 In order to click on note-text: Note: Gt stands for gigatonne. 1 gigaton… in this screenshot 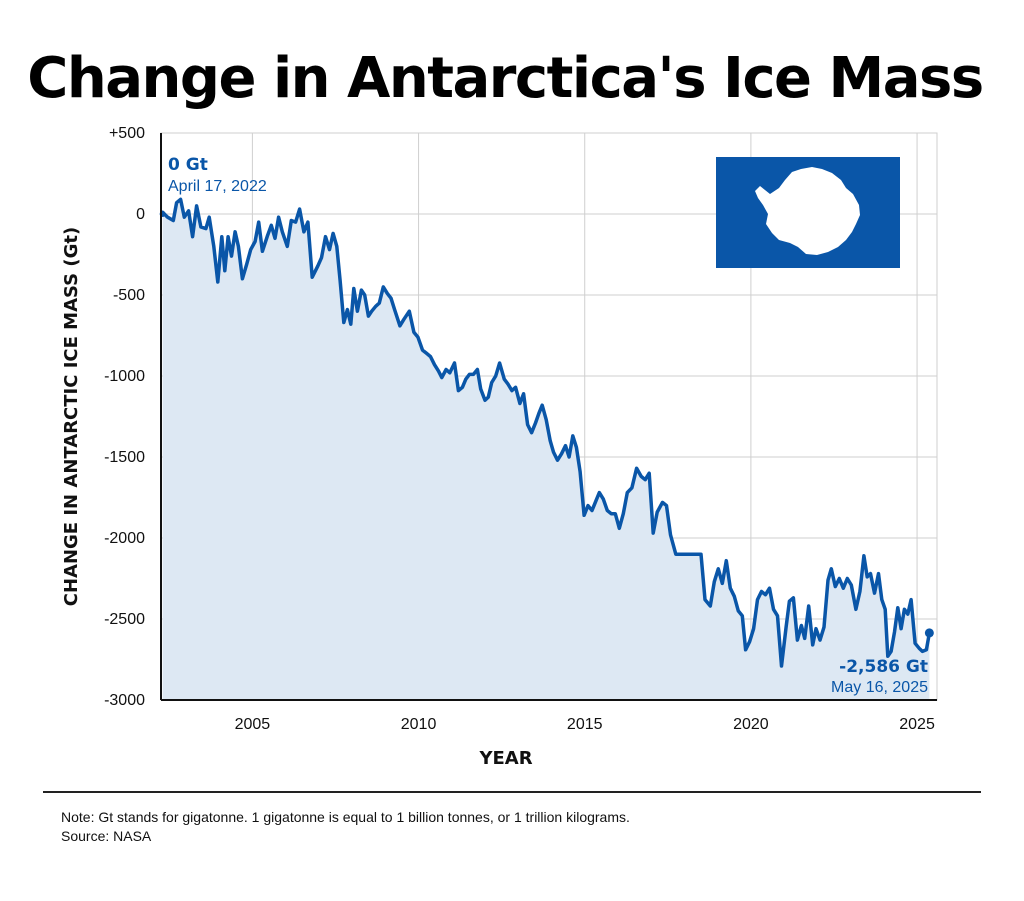, I will do `click(345, 817)`.